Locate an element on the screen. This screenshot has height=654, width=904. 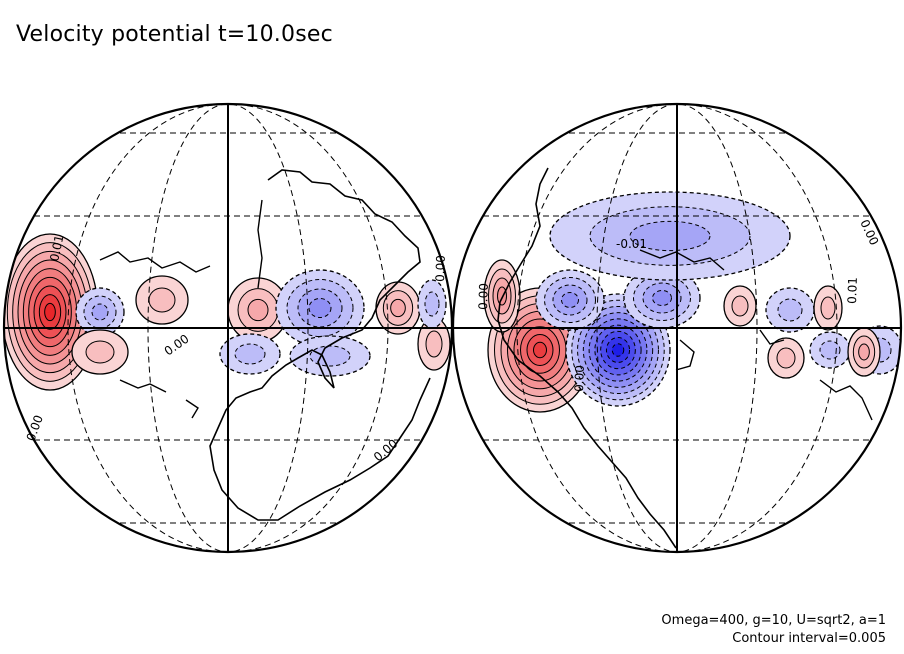
contour-label: -0.01 is located at coordinates (631, 244).